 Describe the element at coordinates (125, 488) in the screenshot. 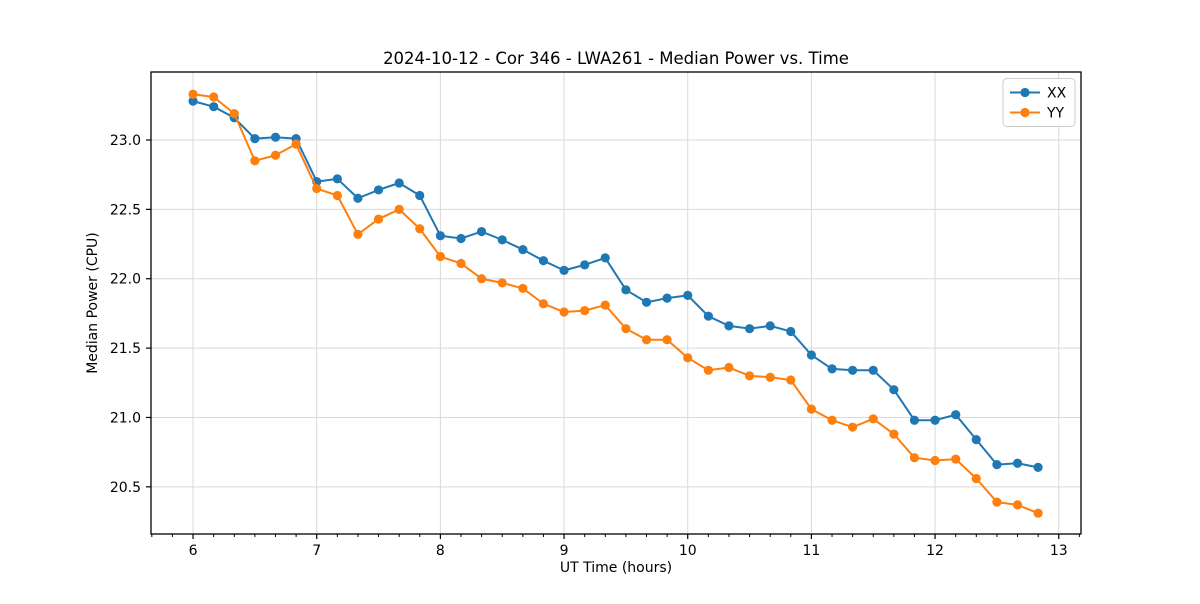

I see `y-tick-label: 20.5` at that location.